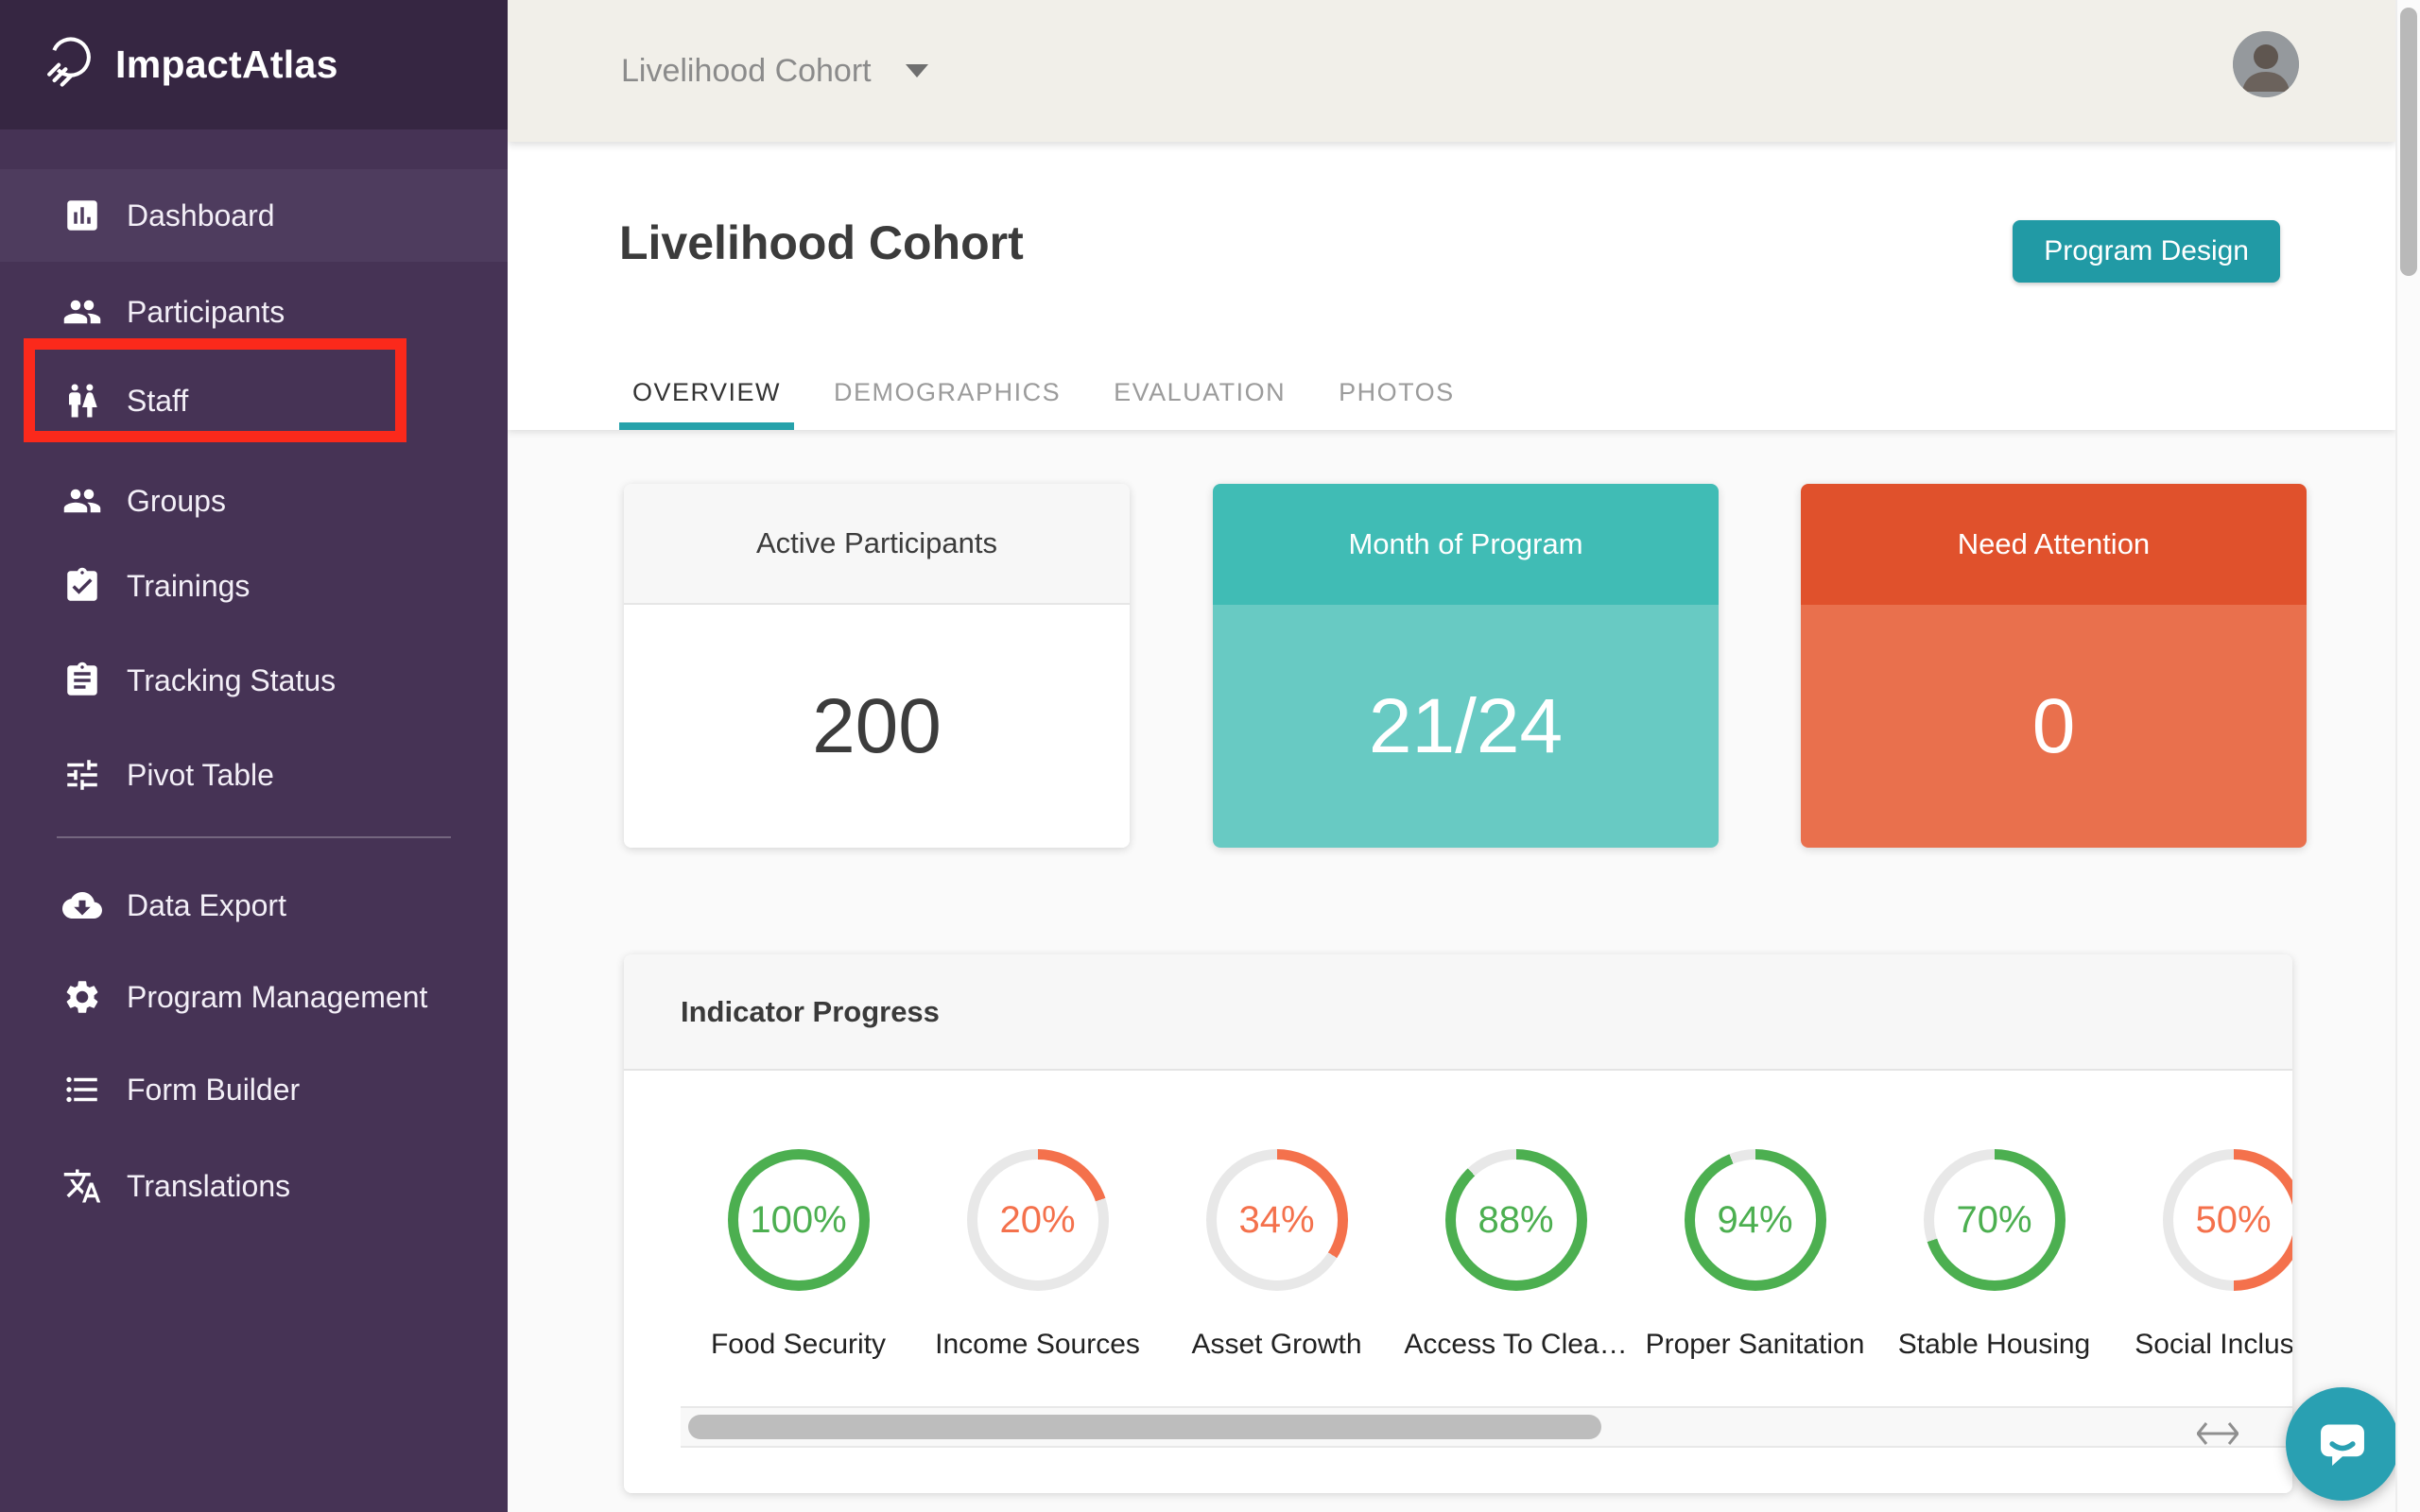 This screenshot has height=1512, width=2420. I want to click on ring-label: Social Inclusion, so click(2213, 1344).